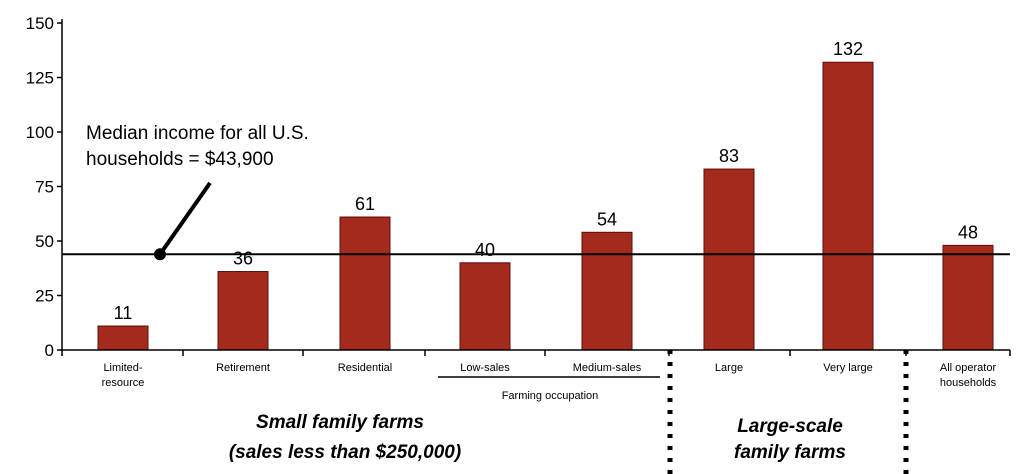 Image resolution: width=1017 pixels, height=474 pixels. Describe the element at coordinates (968, 232) in the screenshot. I see `bar-value-label: 48` at that location.